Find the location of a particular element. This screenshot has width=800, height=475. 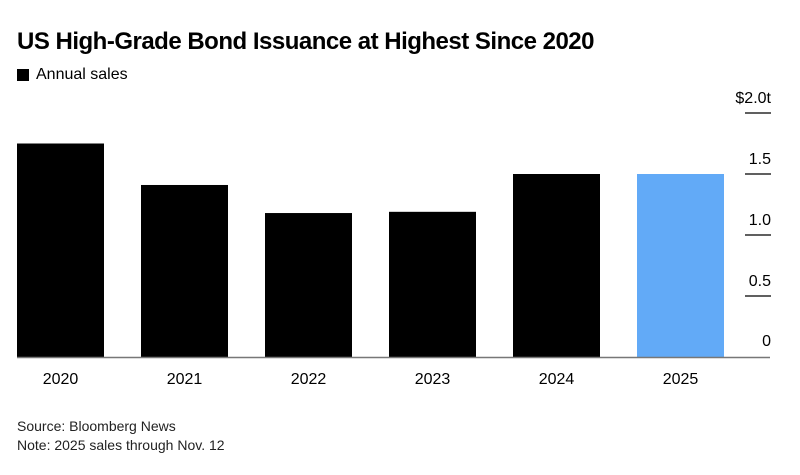

y-tick-label: $2.0t is located at coordinates (753, 98).